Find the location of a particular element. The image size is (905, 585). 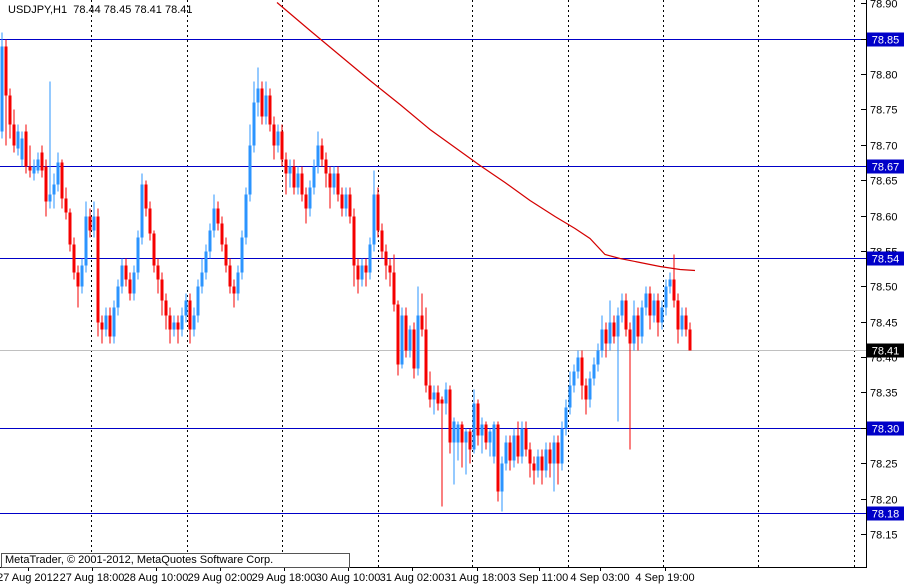

price-badge-label: 78.67 is located at coordinates (886, 168).